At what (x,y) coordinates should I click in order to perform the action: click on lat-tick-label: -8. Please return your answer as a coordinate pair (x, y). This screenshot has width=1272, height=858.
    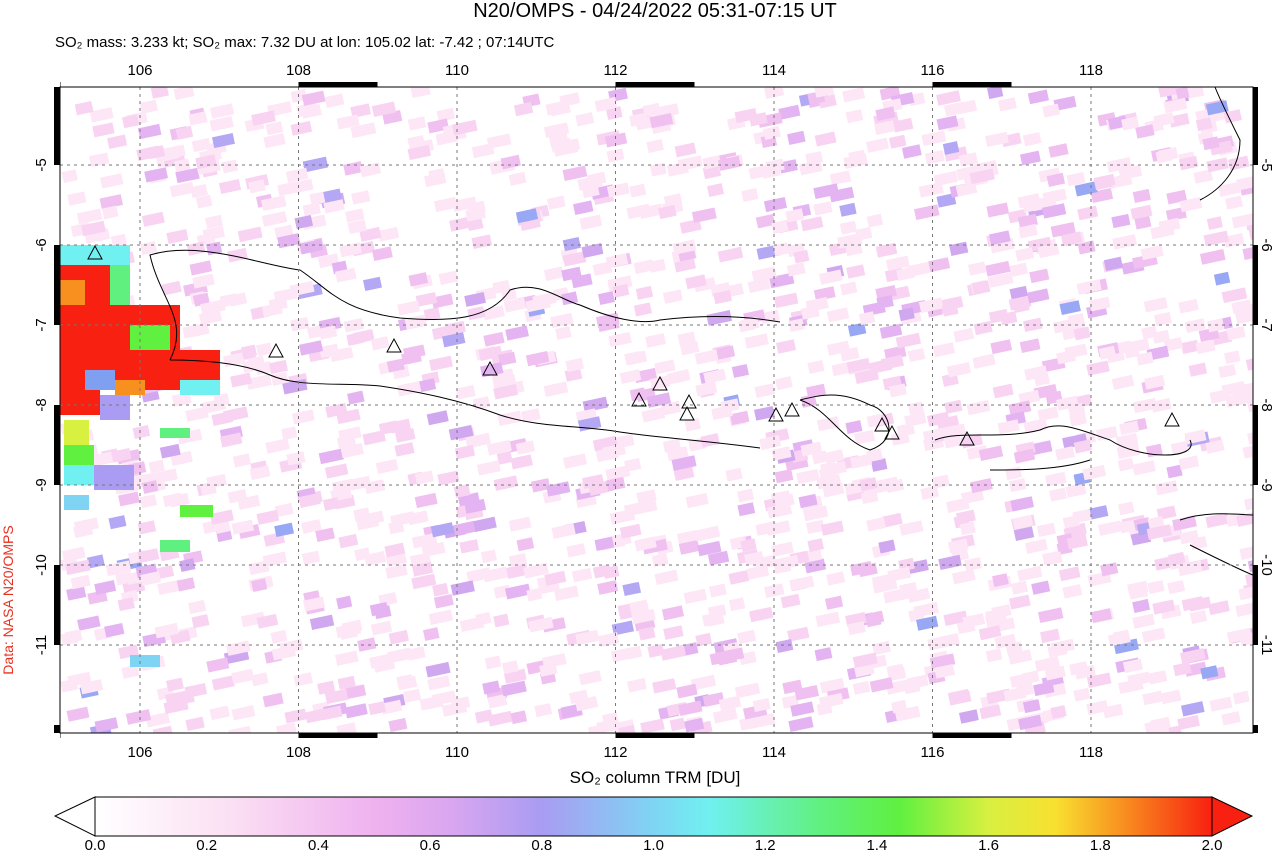
    Looking at the image, I should click on (1265, 404).